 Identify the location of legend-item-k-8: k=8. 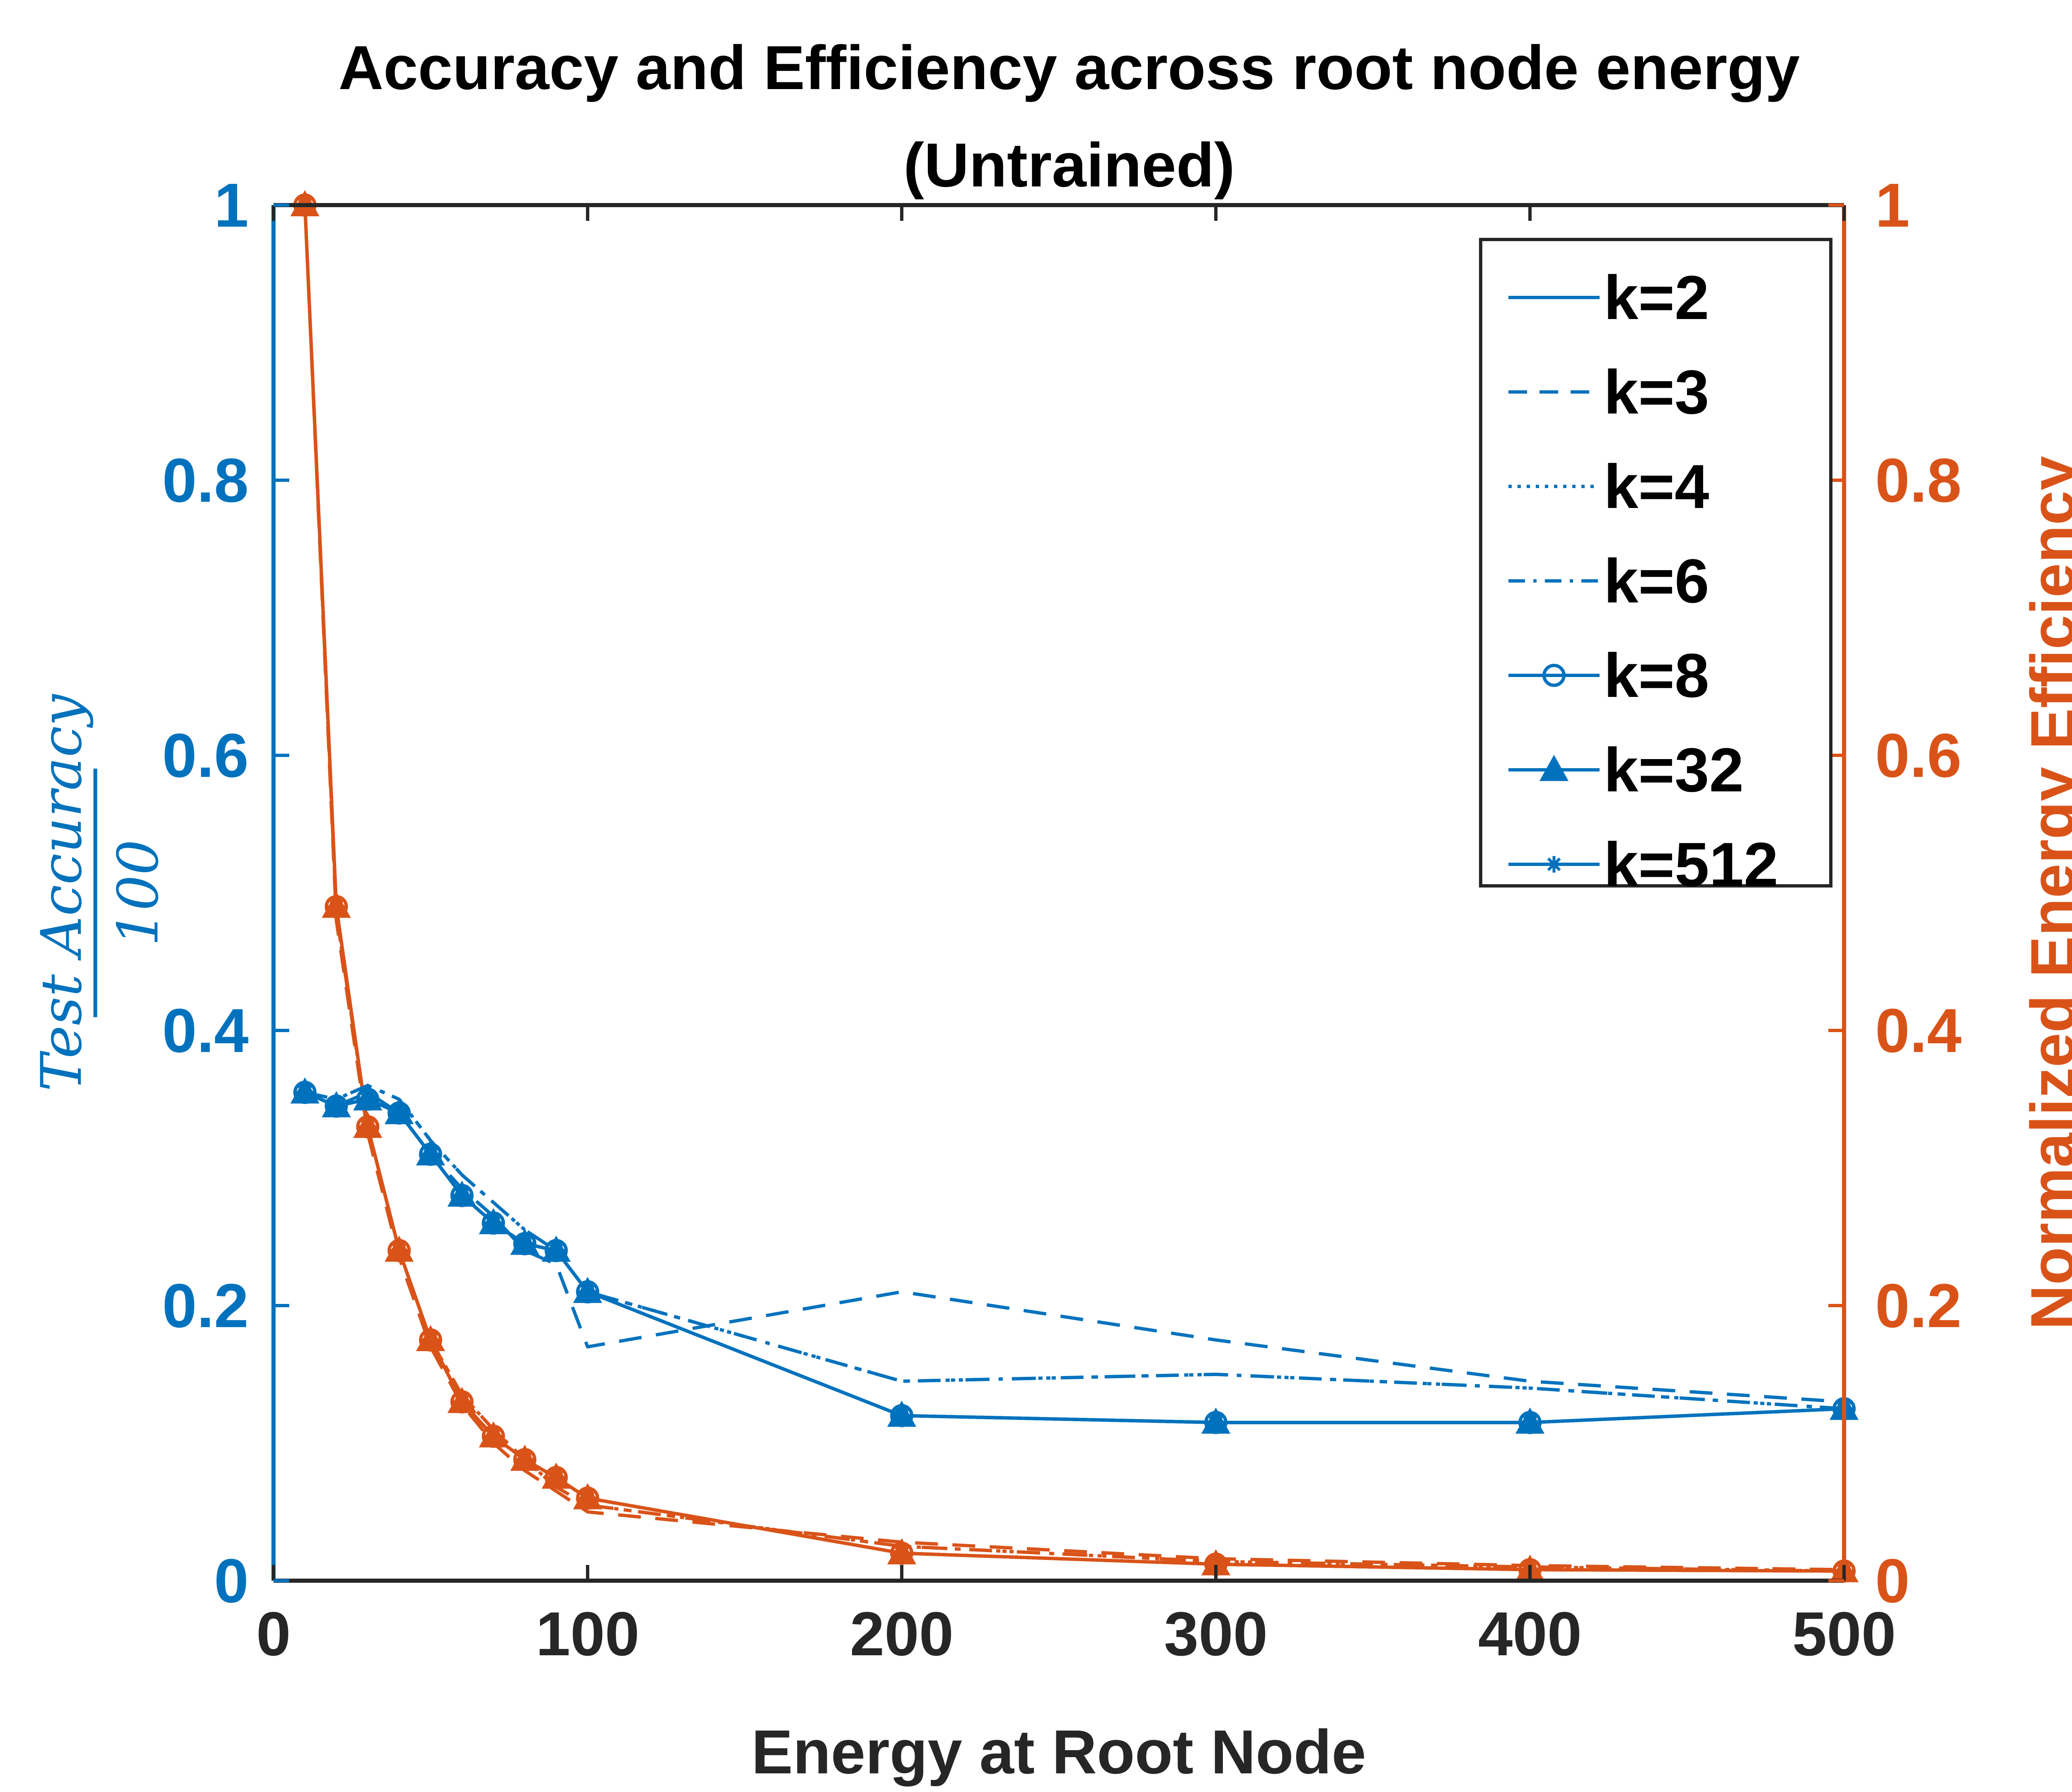
(1608, 675).